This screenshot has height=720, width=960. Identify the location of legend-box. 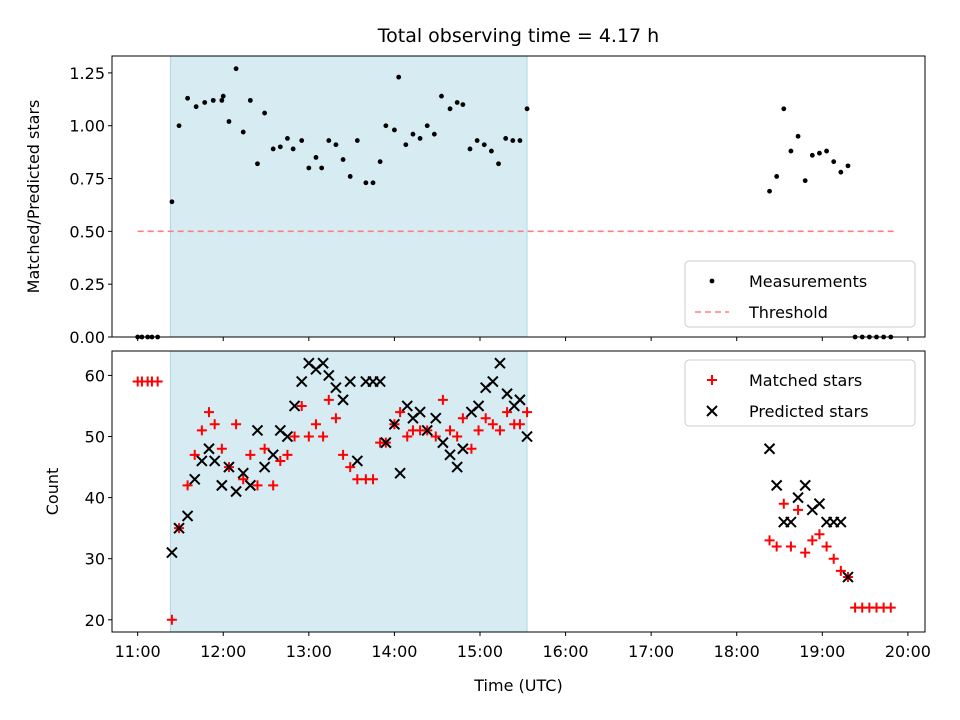
(800, 294).